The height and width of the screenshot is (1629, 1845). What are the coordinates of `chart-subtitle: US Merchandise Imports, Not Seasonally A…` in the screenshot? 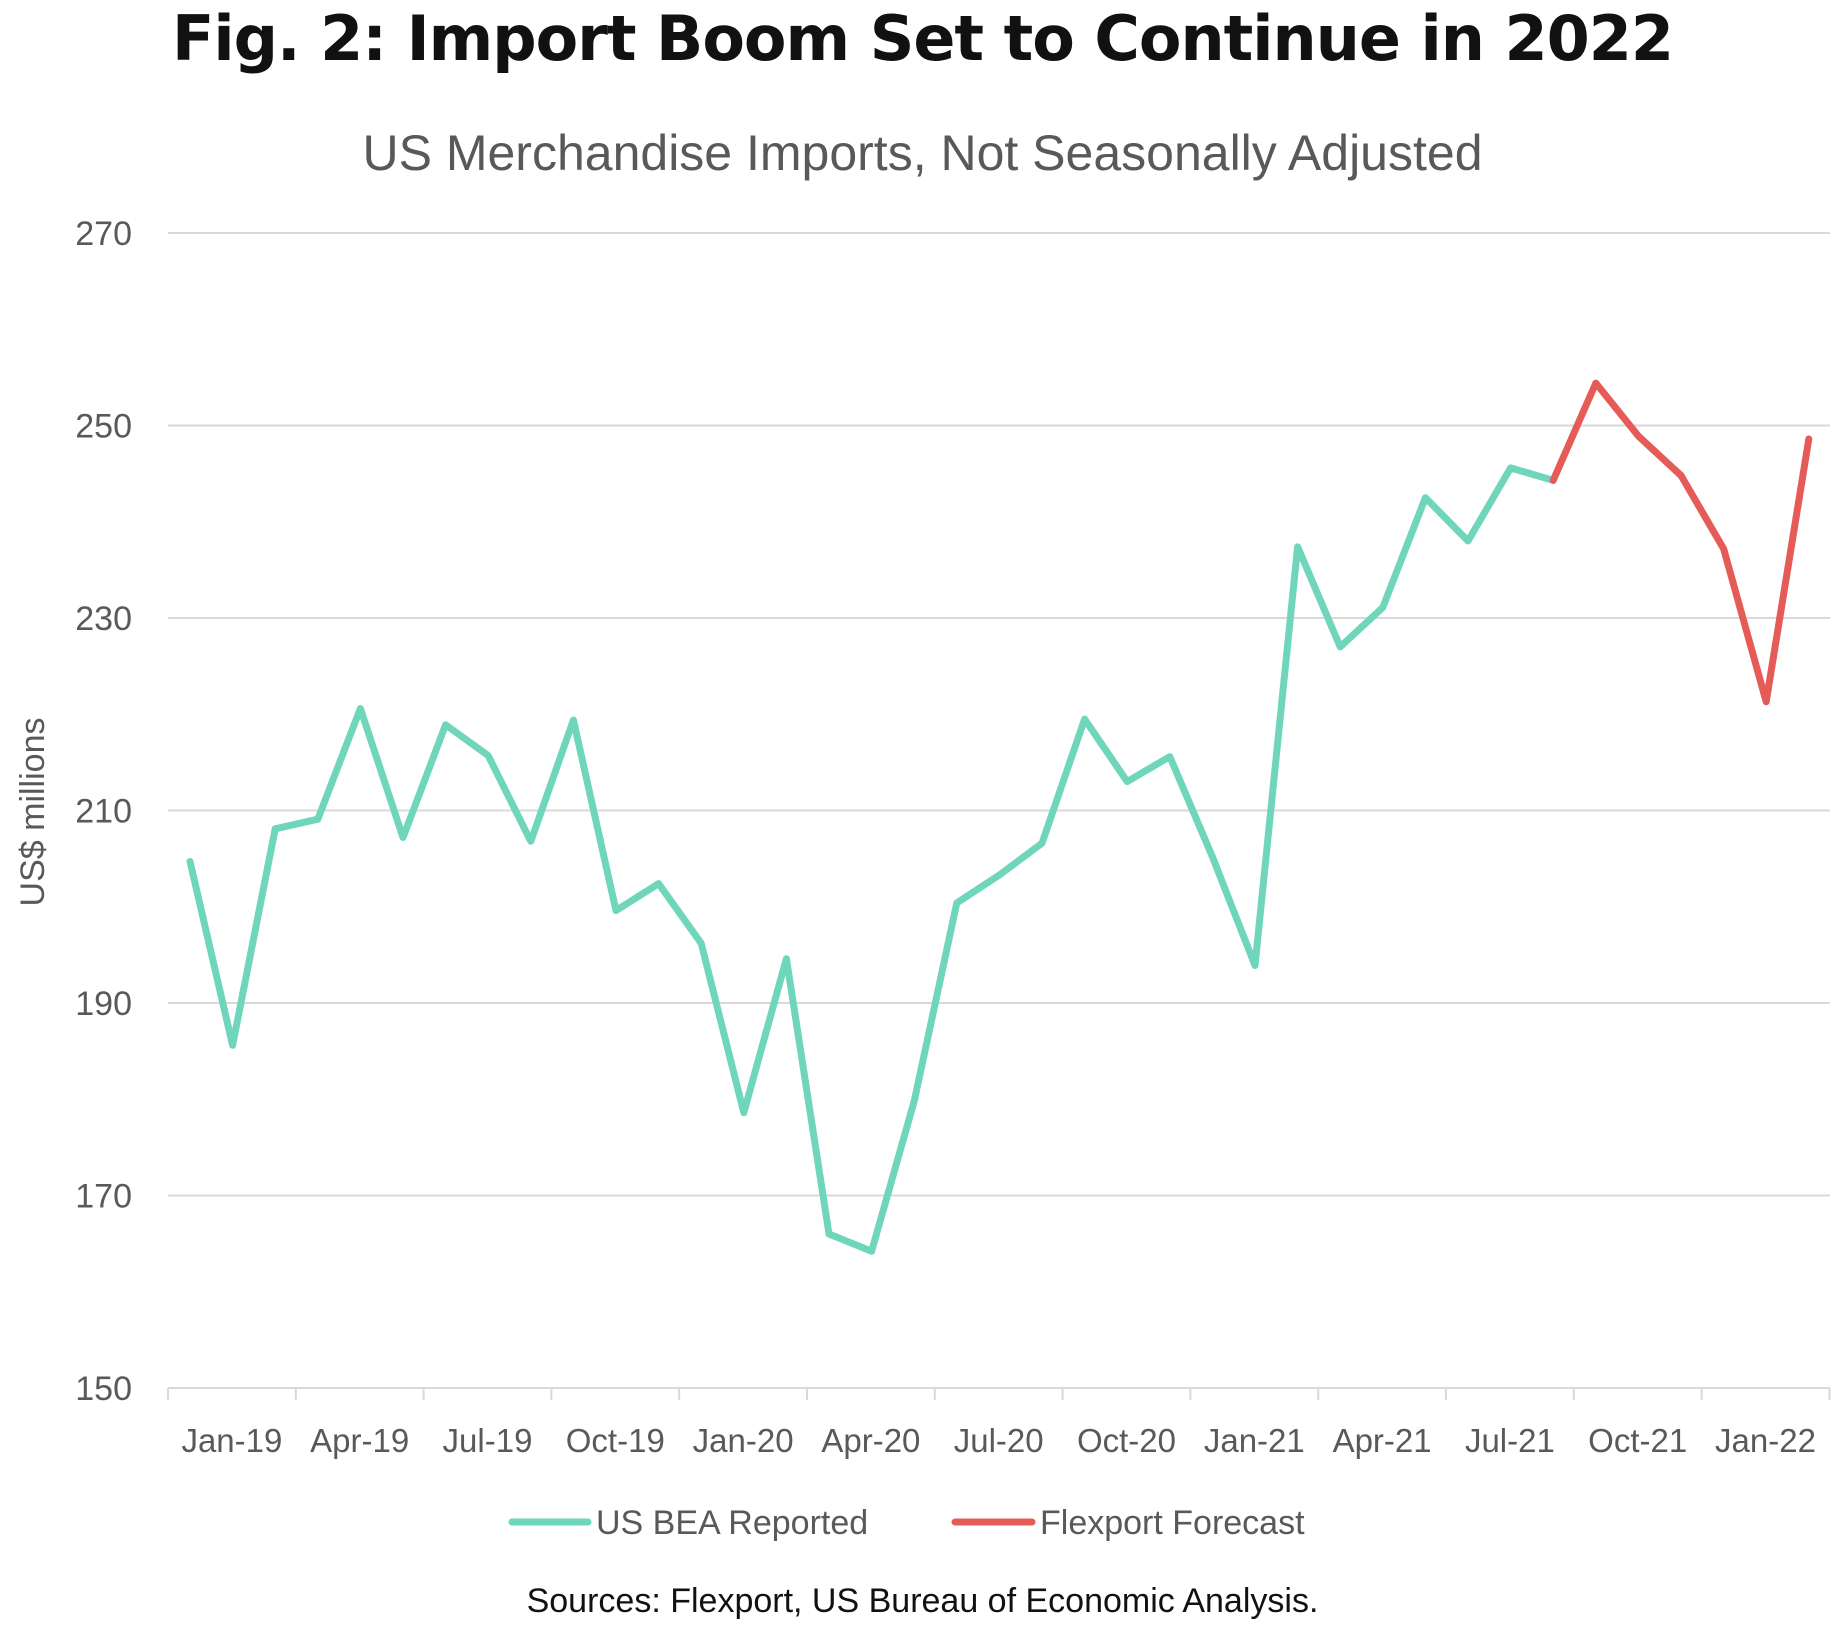 It's located at (922, 153).